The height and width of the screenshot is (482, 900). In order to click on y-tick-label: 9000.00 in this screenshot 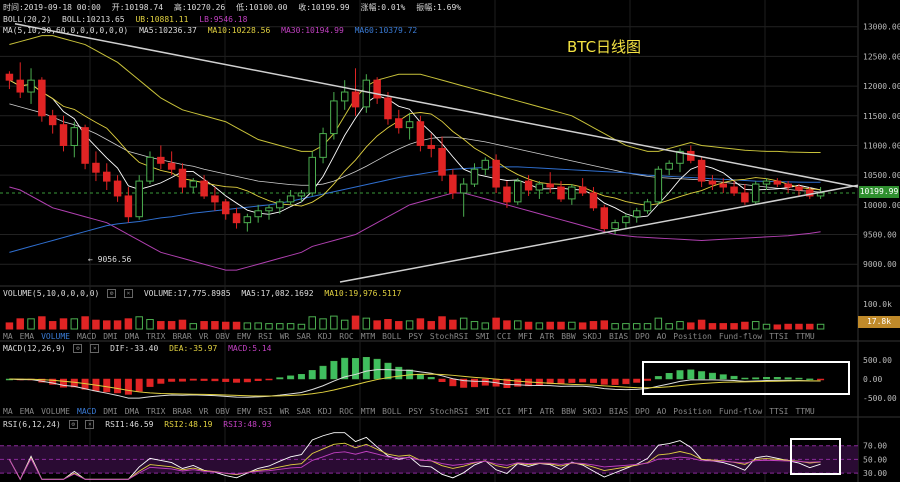, I will do `click(880, 264)`.